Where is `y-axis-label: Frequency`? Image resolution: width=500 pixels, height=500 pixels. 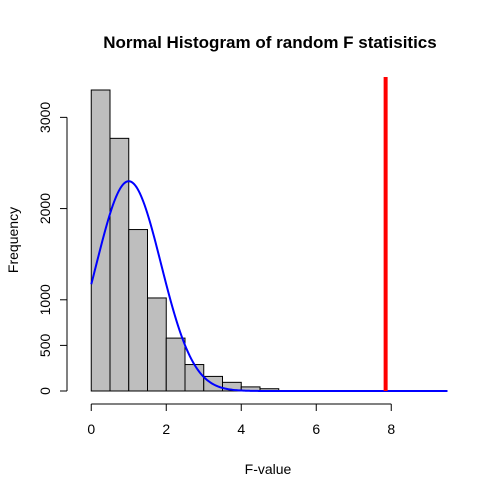 y-axis-label: Frequency is located at coordinates (13, 240).